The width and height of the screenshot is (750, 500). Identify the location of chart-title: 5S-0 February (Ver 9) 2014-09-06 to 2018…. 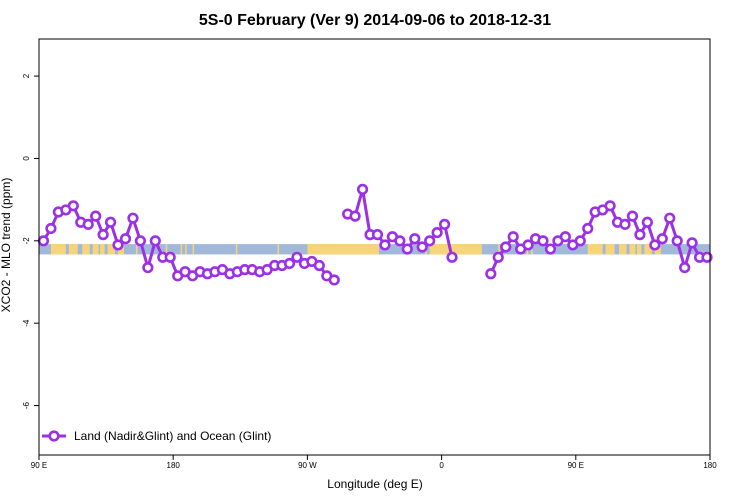
(375, 20).